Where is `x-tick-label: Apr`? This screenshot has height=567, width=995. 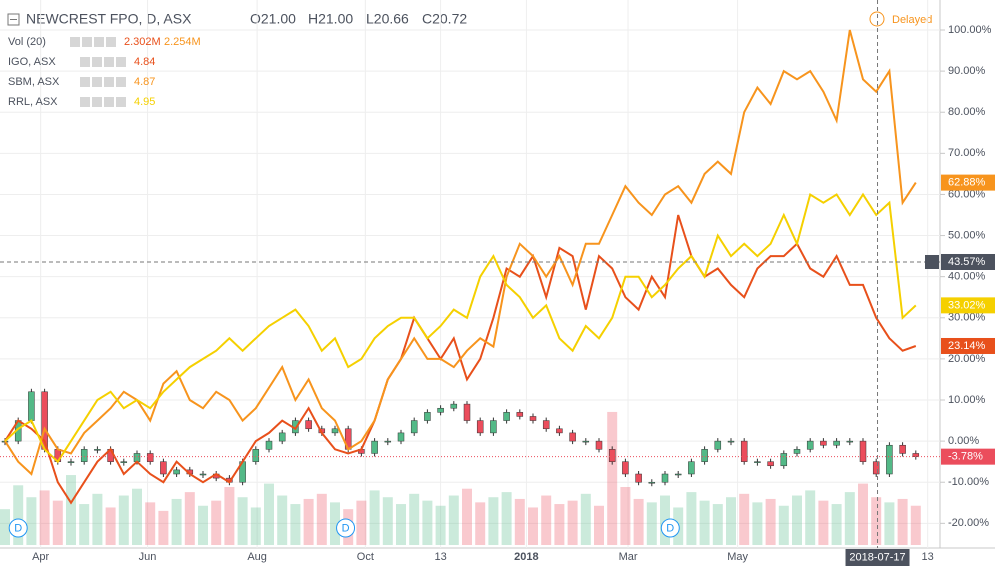 x-tick-label: Apr is located at coordinates (40, 557).